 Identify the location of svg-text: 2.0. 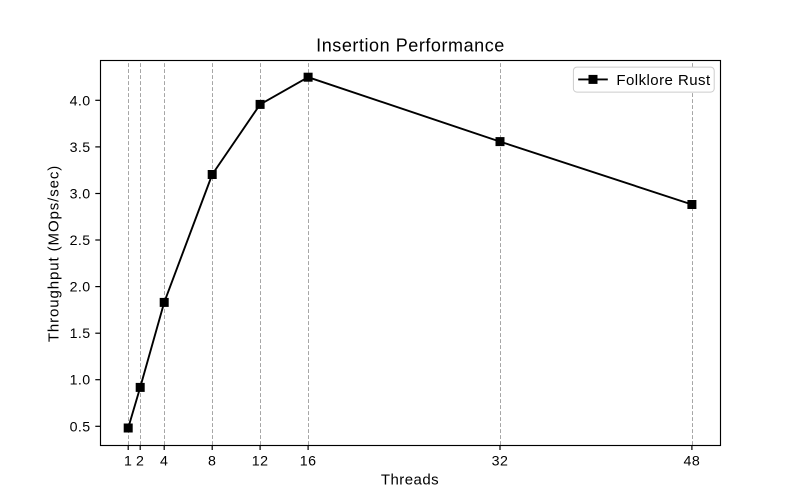
(80, 288).